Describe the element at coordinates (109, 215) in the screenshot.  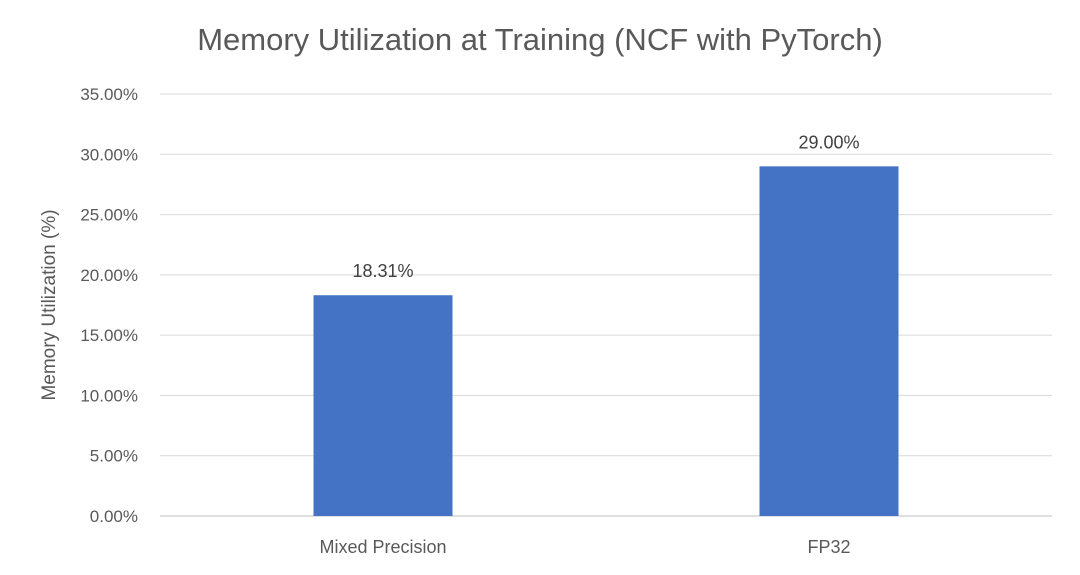
I see `y-tick-label: 25.00%` at that location.